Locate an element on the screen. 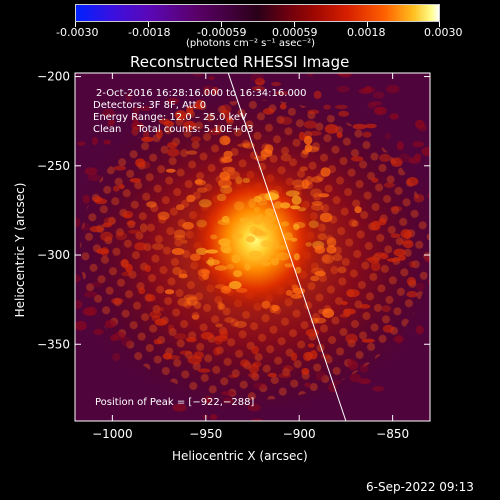  energy-range: Energy Range: 12.0 – 25.0 keV is located at coordinates (170, 117).